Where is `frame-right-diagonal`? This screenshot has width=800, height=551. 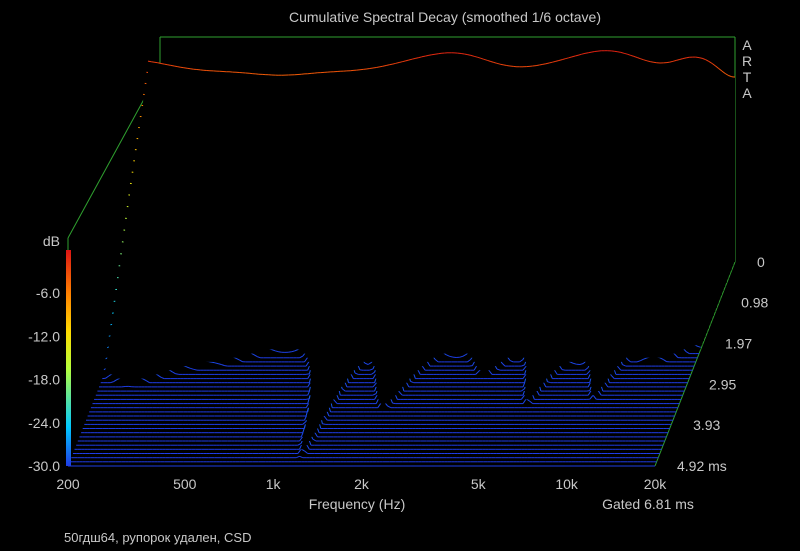
frame-right-diagonal is located at coordinates (695, 364).